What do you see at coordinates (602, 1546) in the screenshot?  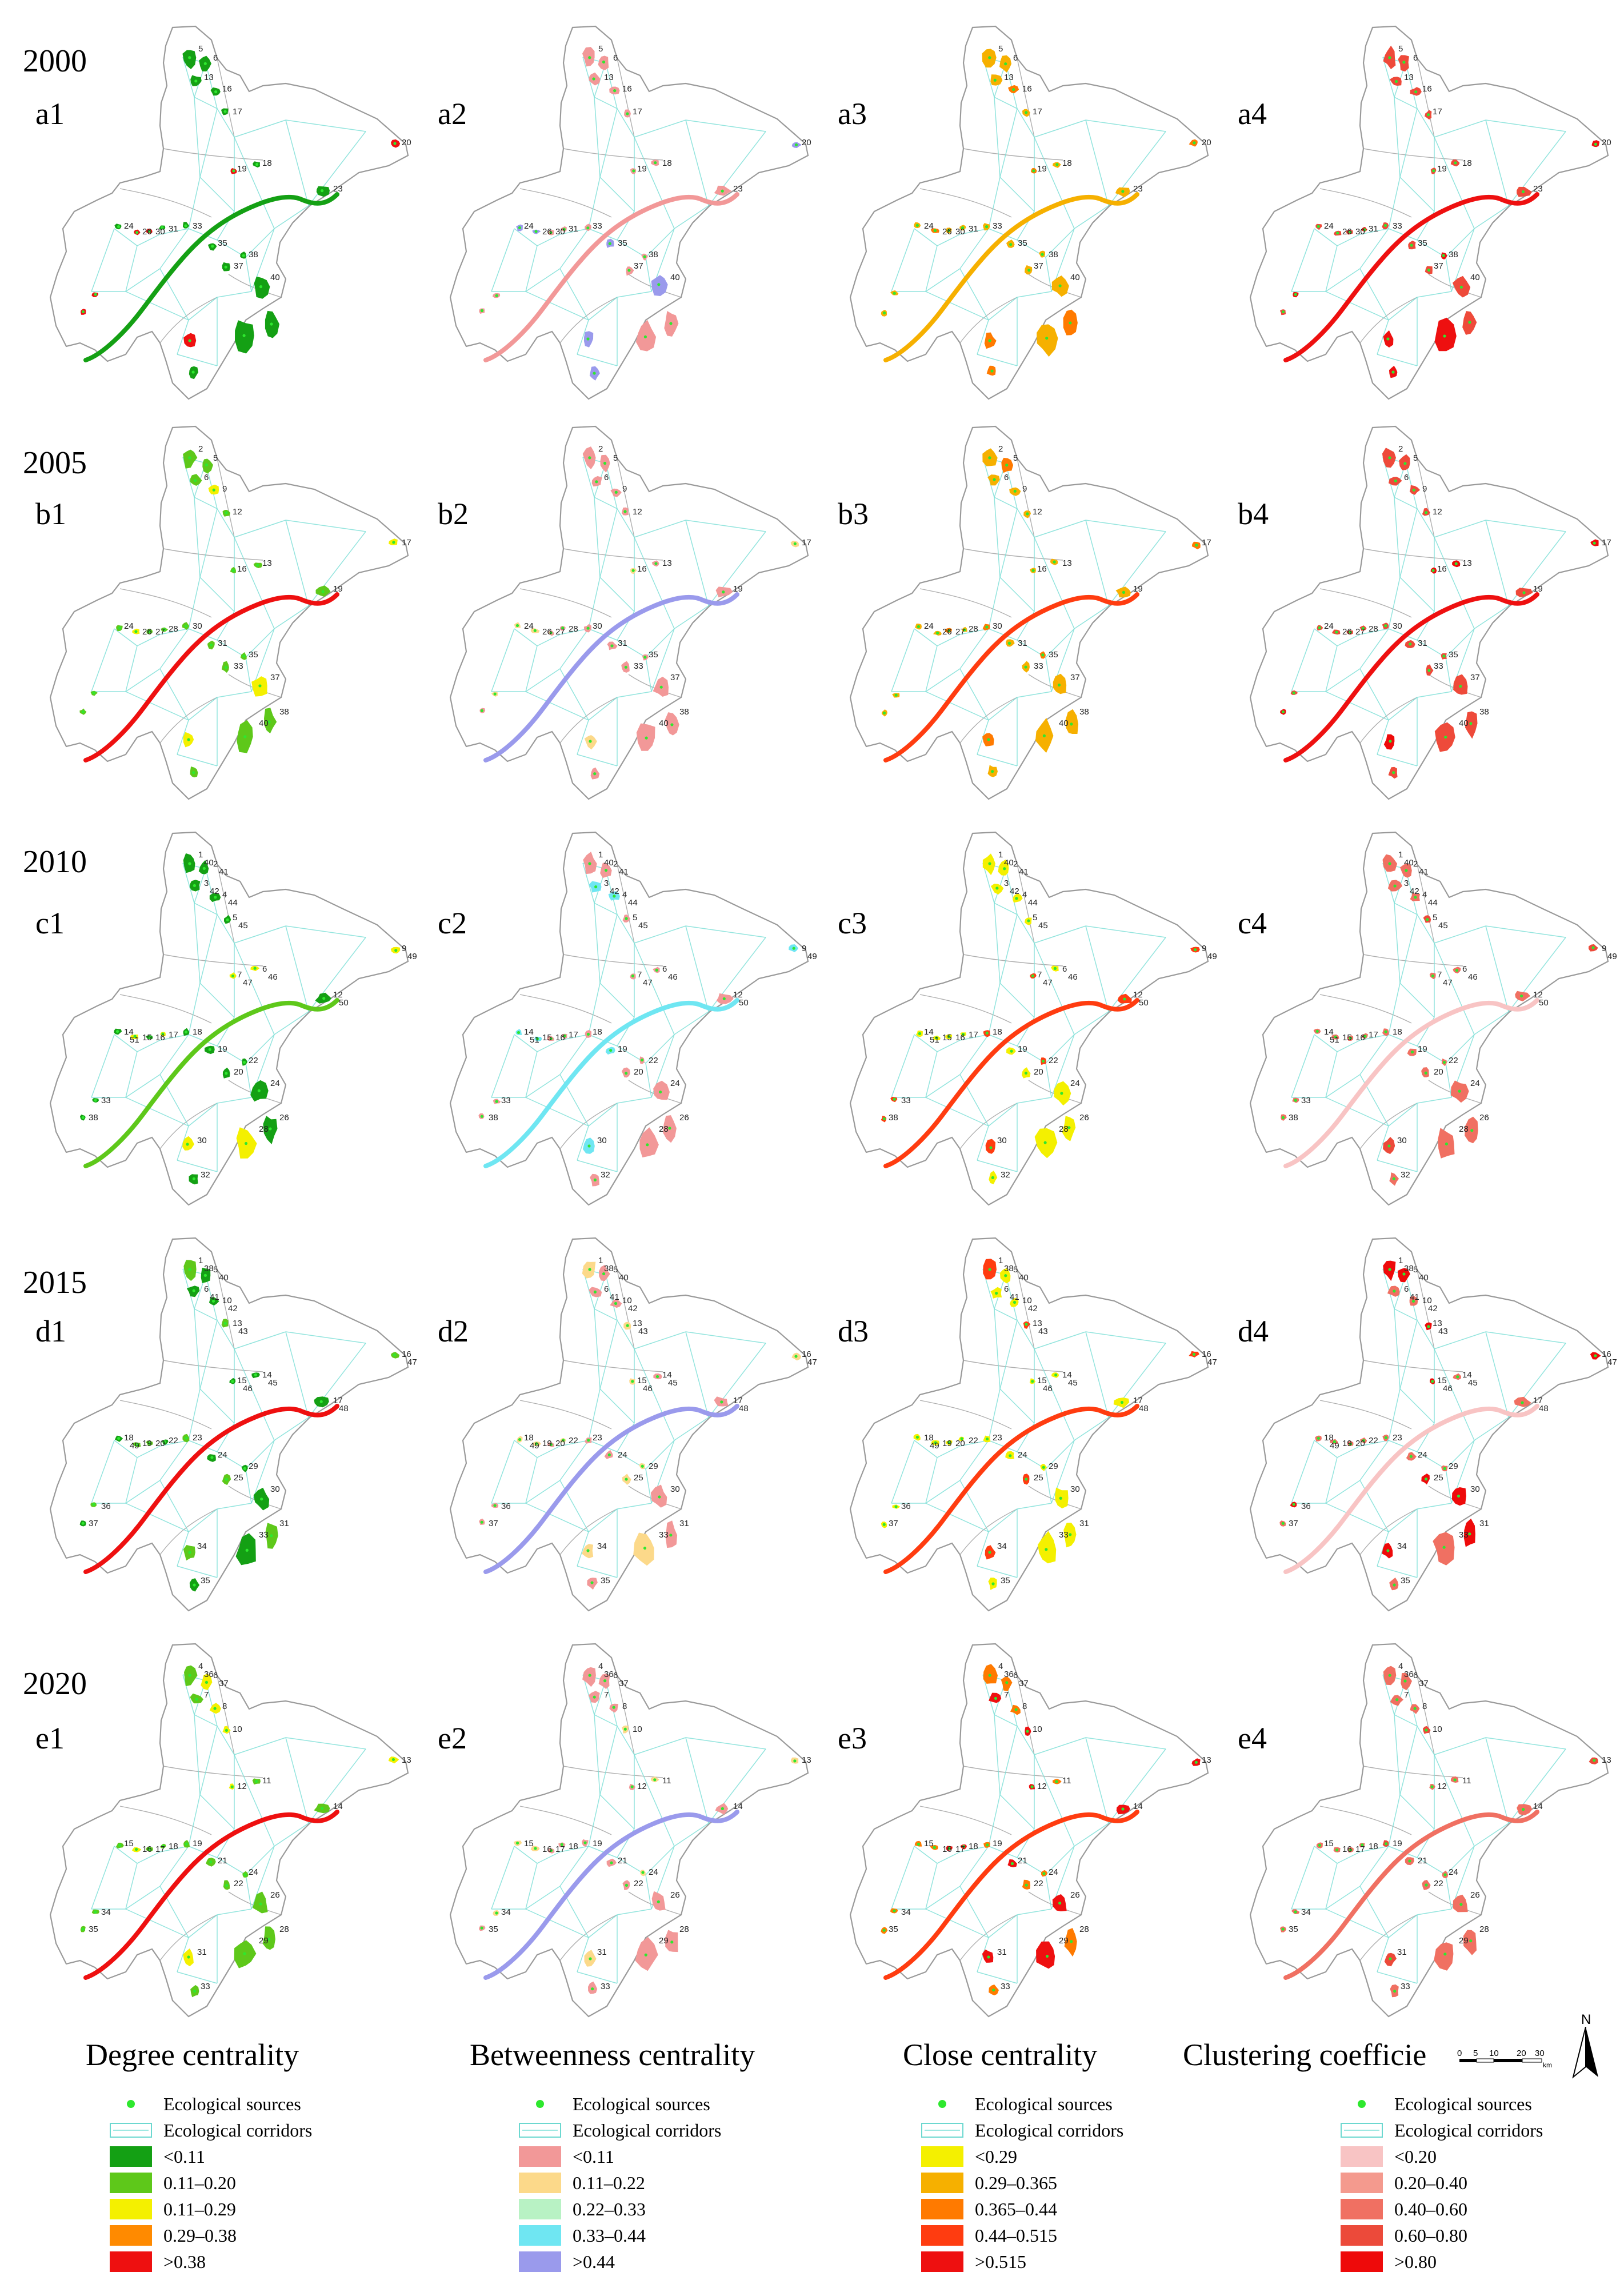 I see `source-number: 34` at bounding box center [602, 1546].